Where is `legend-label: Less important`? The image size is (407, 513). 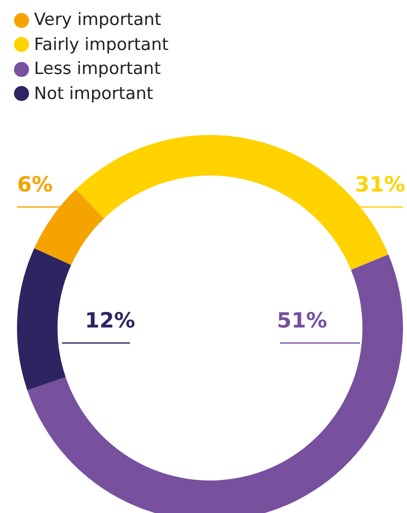
legend-label: Less important is located at coordinates (97, 69).